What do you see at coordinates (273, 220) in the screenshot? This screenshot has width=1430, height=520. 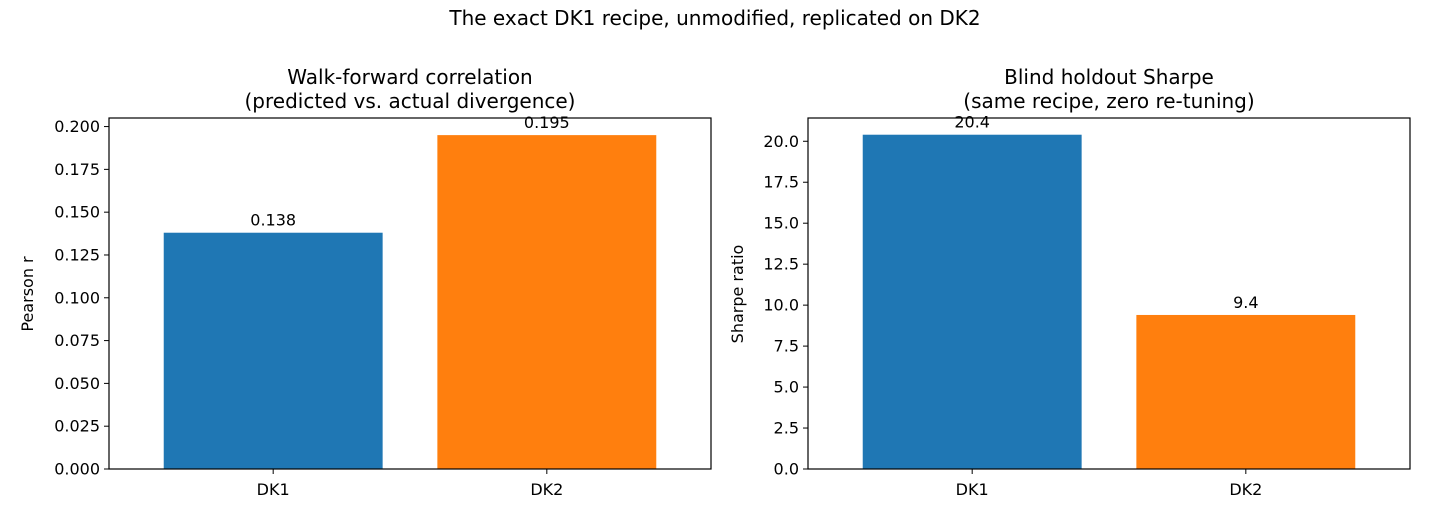 I see `bar-value-label: 0.138` at bounding box center [273, 220].